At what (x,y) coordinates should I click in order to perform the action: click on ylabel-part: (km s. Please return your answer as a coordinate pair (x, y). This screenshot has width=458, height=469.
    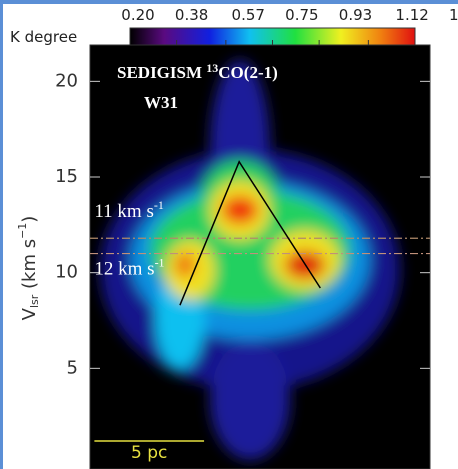
    Looking at the image, I should click on (29, 267).